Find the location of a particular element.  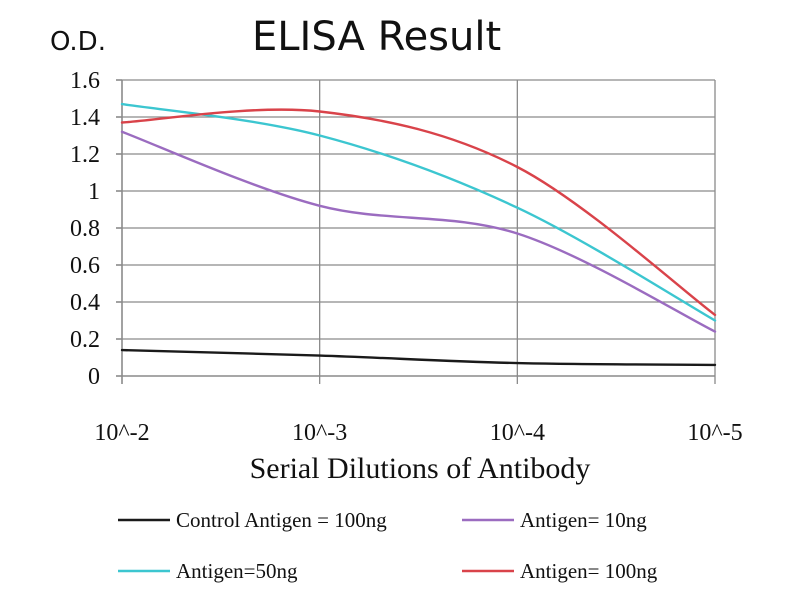

y-tick-label: 1.6 is located at coordinates (85, 81).